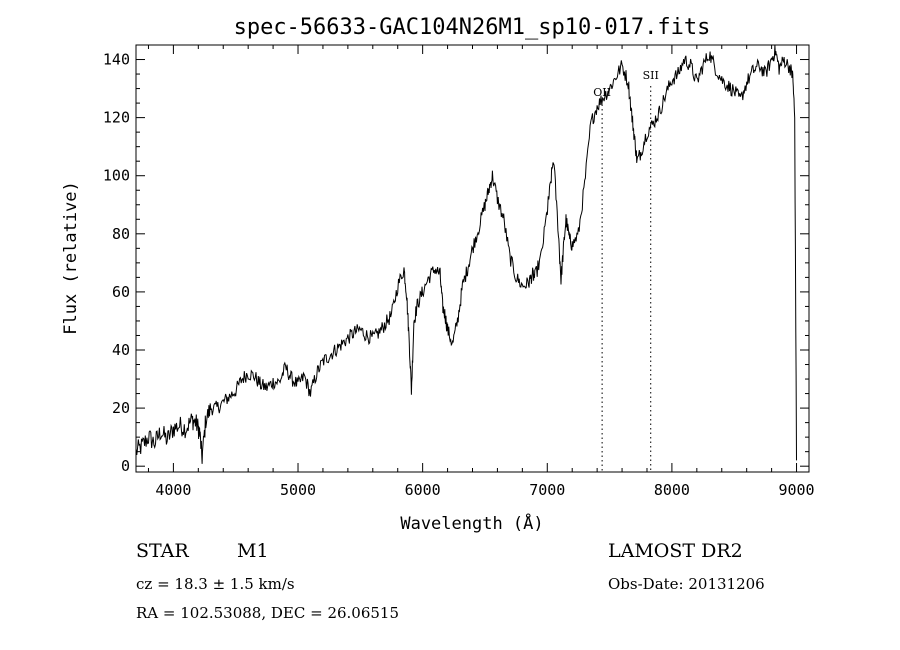 The width and height of the screenshot is (900, 650). Describe the element at coordinates (125, 466) in the screenshot. I see `y-tick-label: 0` at that location.